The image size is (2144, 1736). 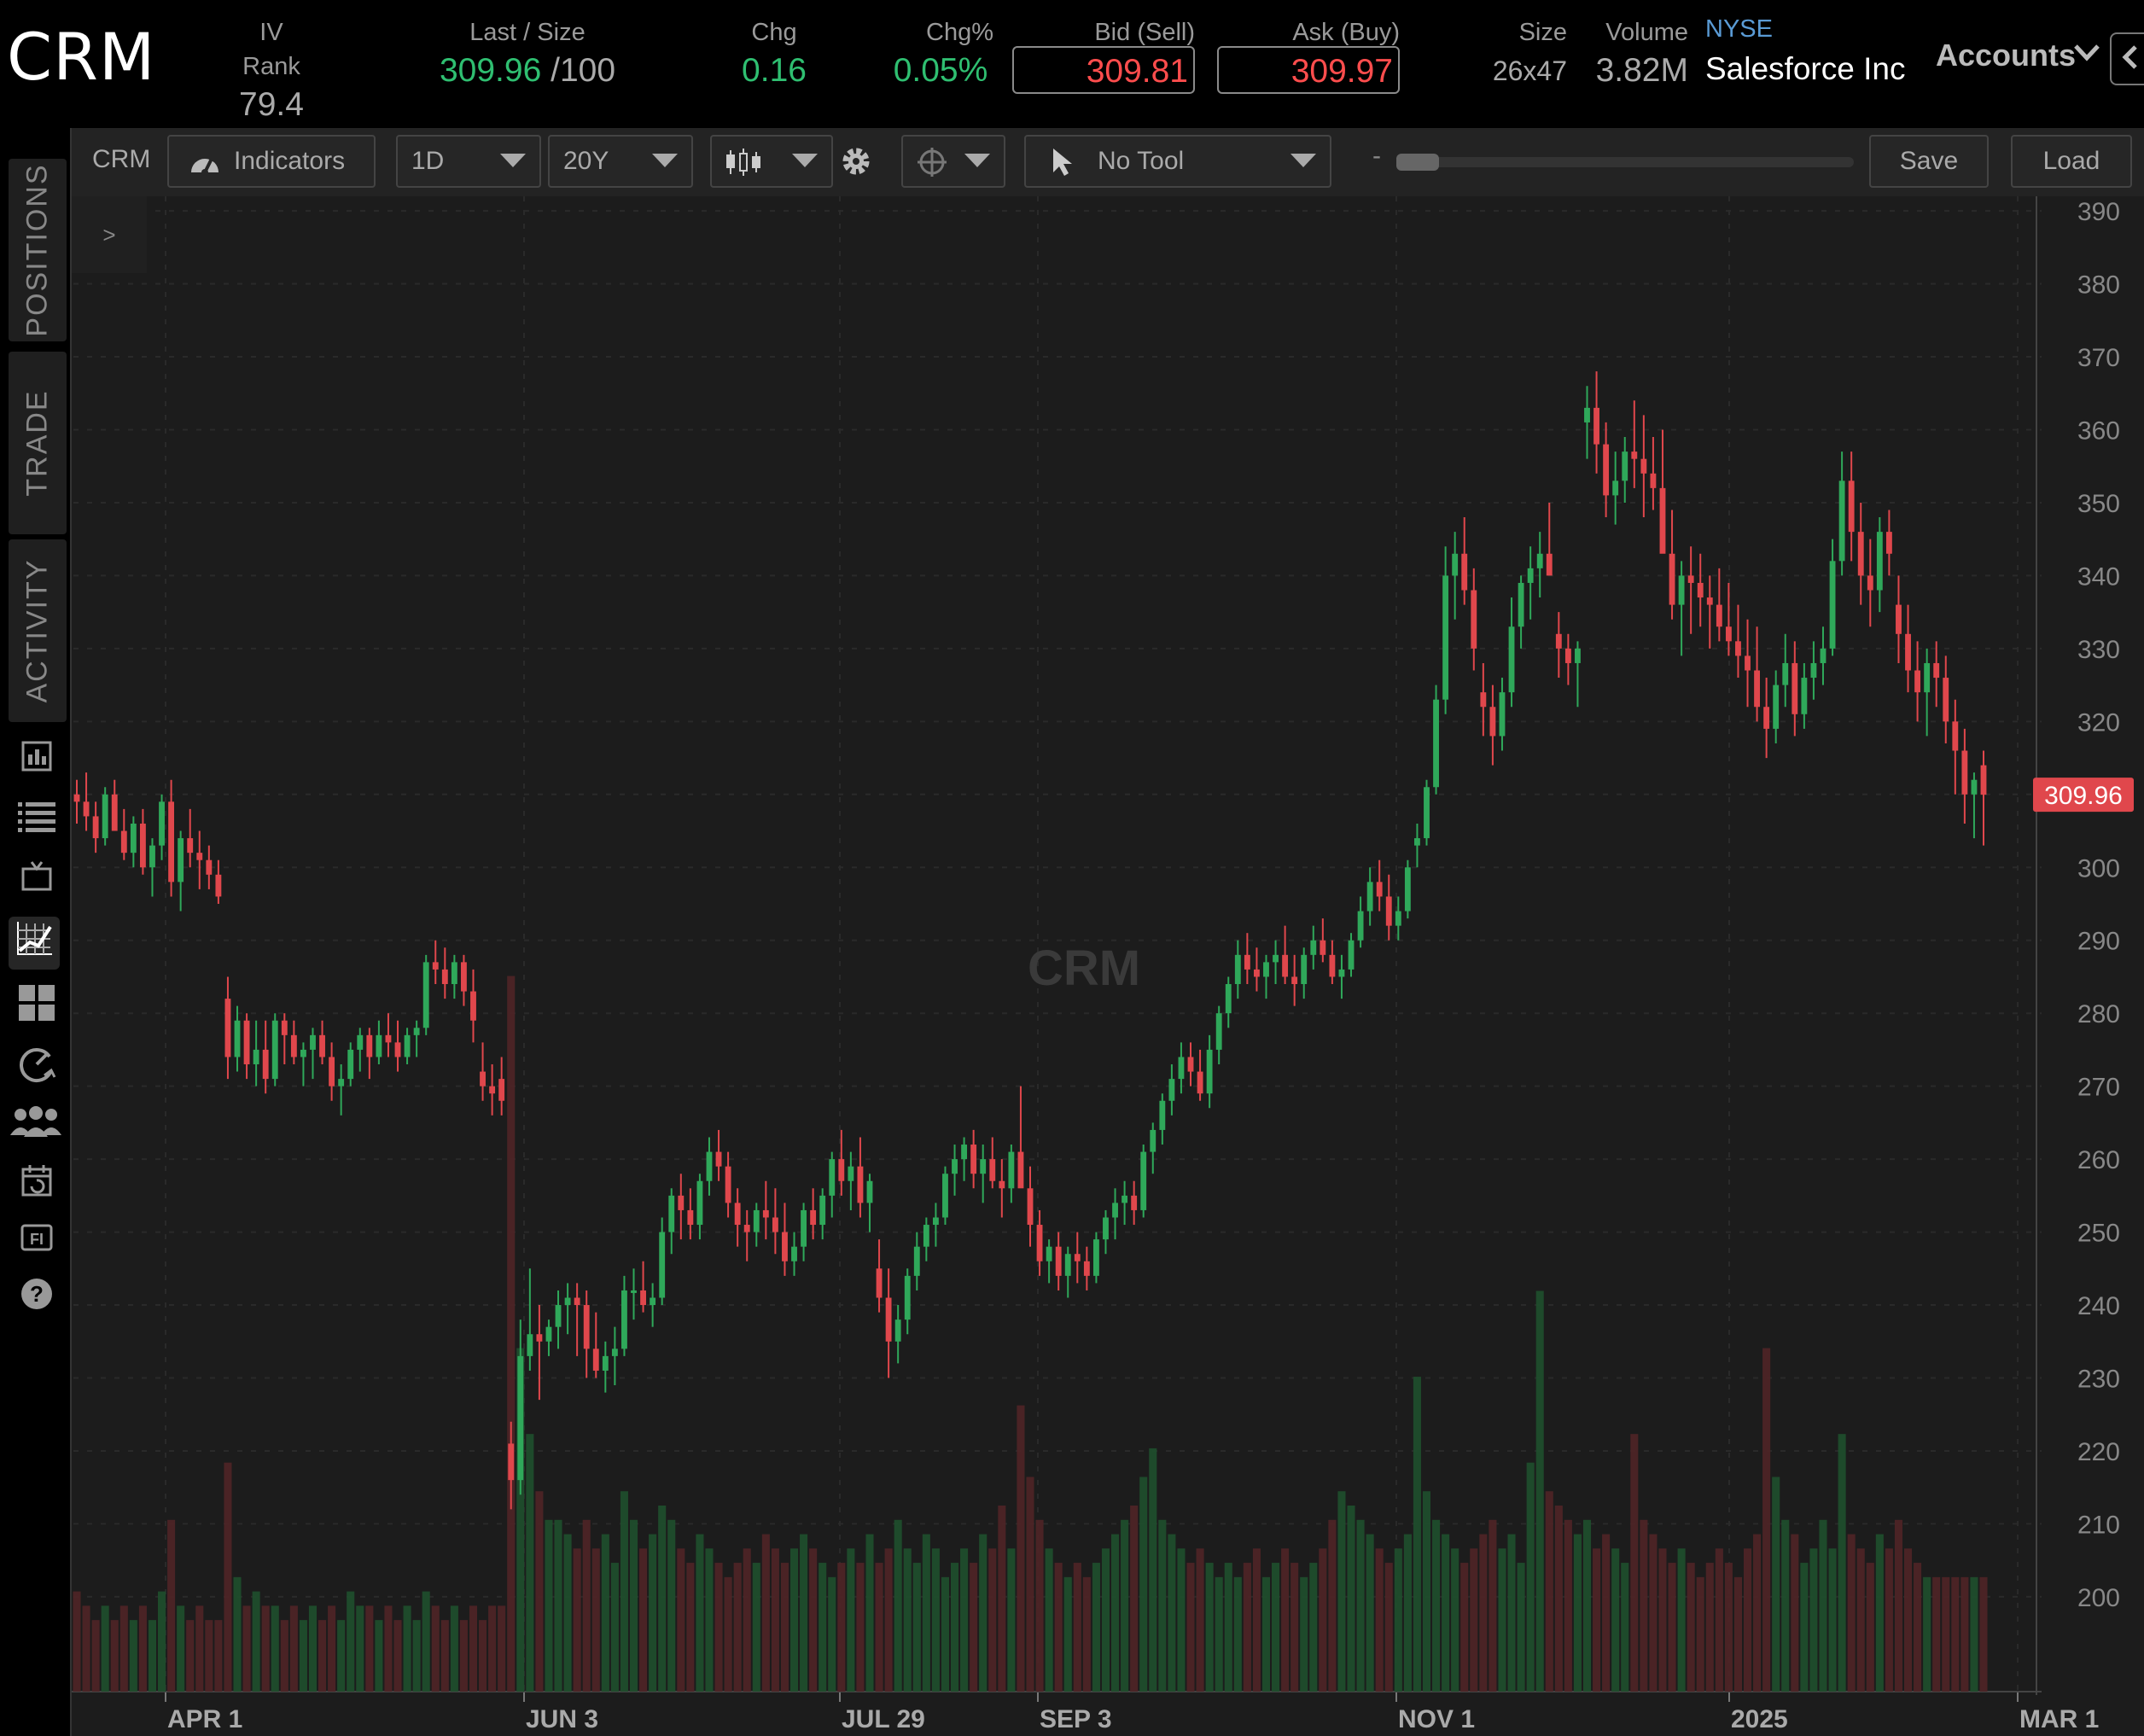 I want to click on help-icon: ?, so click(x=36, y=1298).